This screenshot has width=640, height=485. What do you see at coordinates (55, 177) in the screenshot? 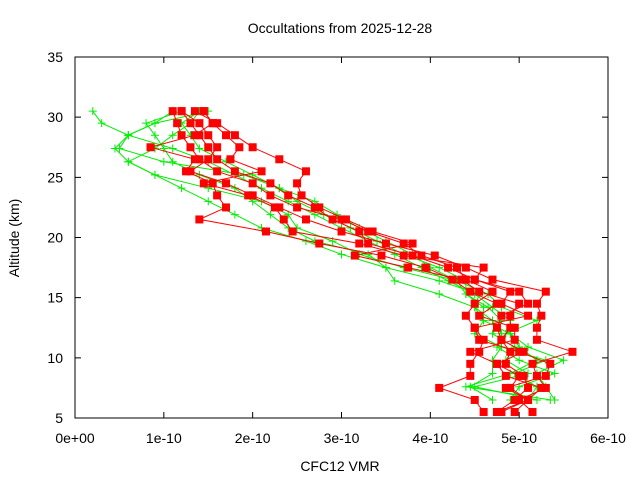
I see `y-tick-label: 25` at bounding box center [55, 177].